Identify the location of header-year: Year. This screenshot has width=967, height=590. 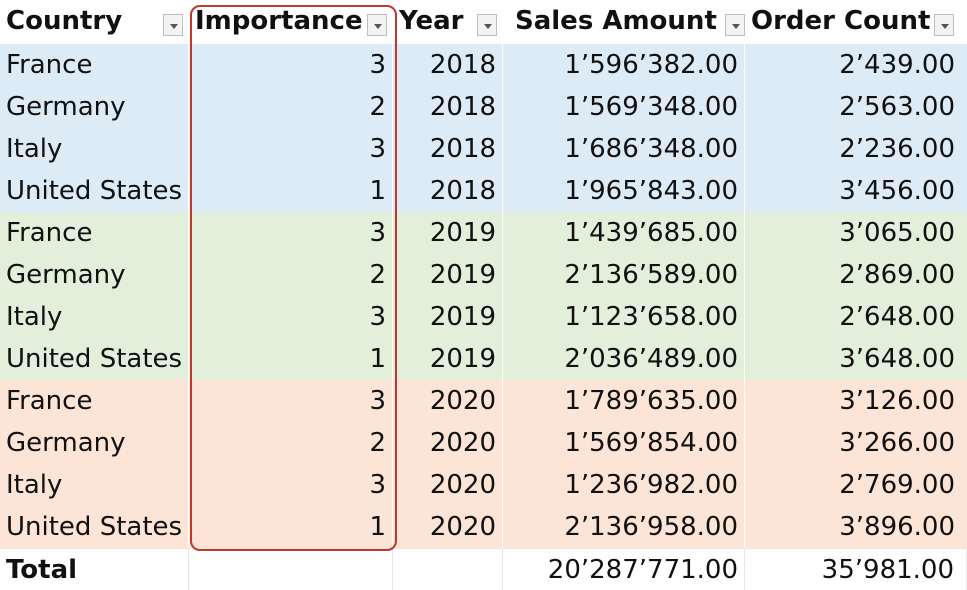
(448, 21).